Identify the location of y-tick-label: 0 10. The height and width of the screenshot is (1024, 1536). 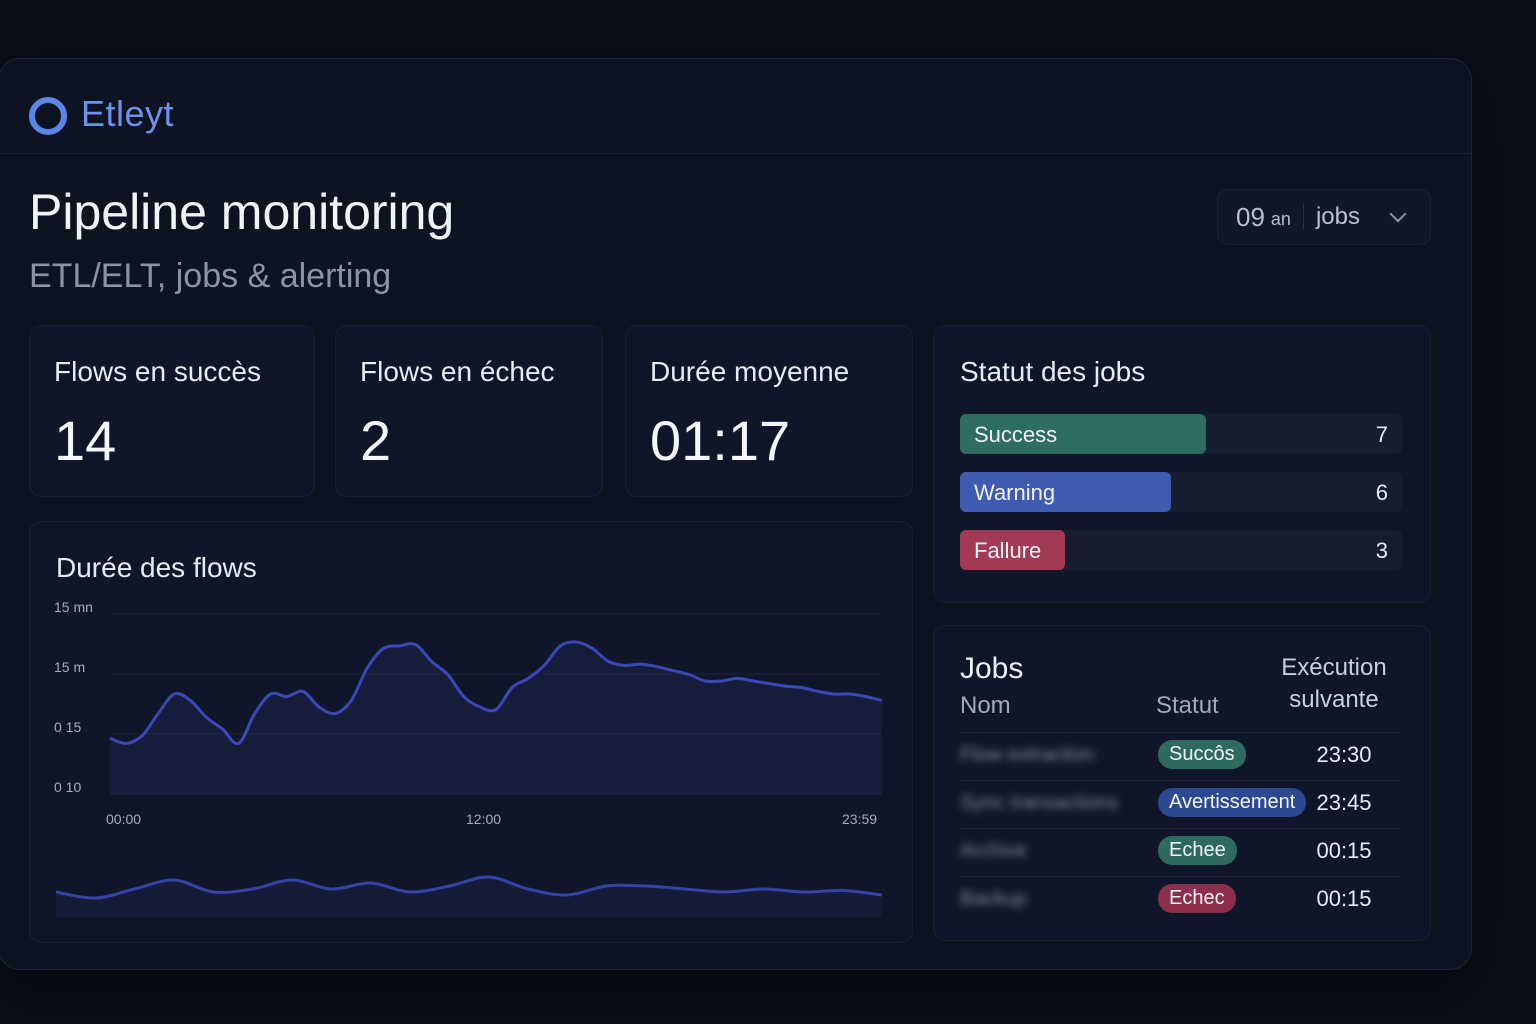
(67, 787).